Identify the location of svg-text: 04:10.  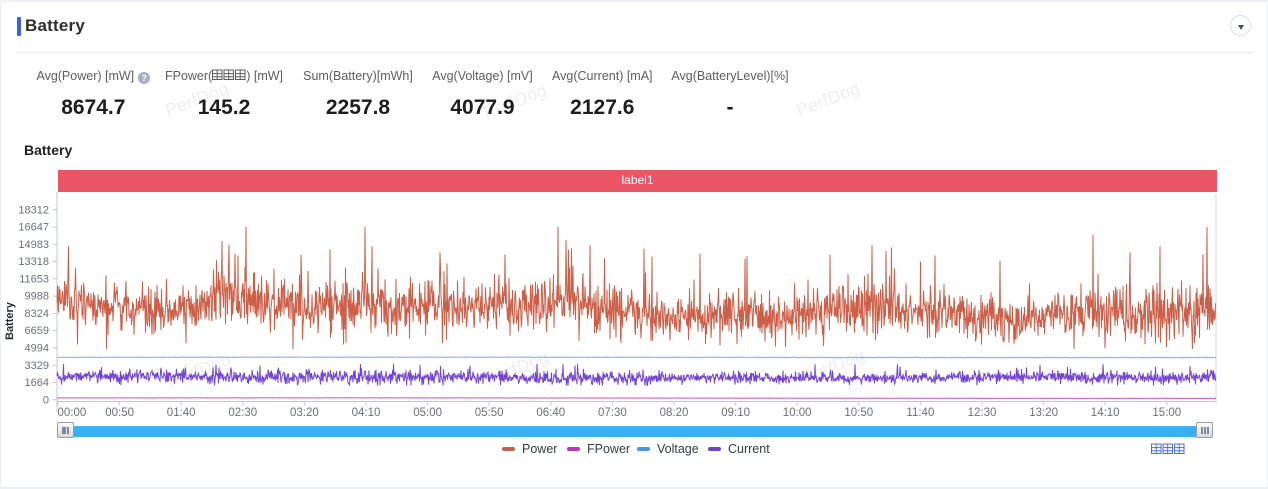
(366, 413).